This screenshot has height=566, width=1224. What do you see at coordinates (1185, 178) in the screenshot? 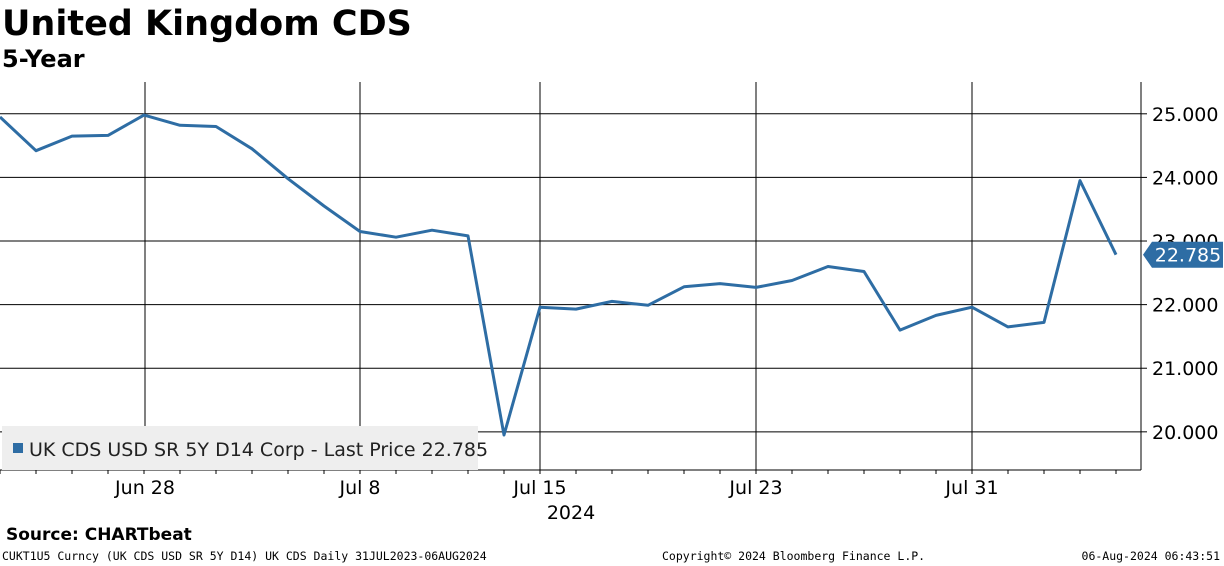
I see `y-tick-label: 24.000` at bounding box center [1185, 178].